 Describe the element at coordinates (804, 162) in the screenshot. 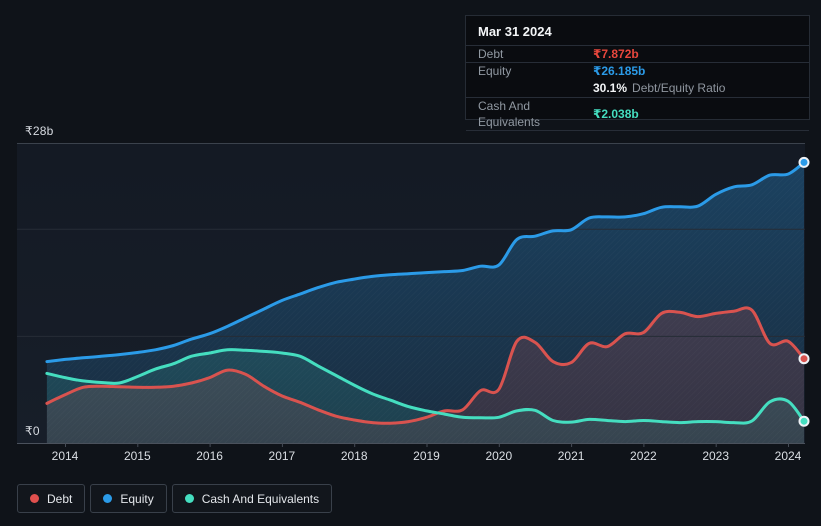

I see `end-marker-equity` at that location.